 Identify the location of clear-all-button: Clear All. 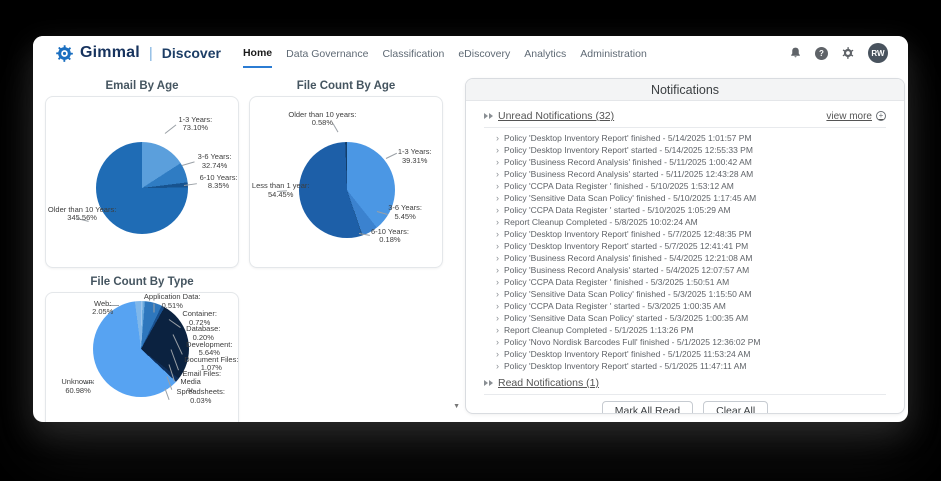
(736, 407).